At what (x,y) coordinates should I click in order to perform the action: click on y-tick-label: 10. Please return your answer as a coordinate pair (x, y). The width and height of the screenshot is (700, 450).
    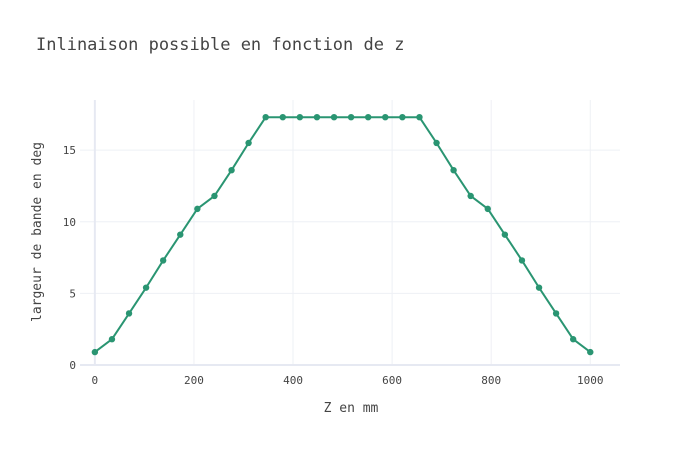
    Looking at the image, I should click on (69, 222).